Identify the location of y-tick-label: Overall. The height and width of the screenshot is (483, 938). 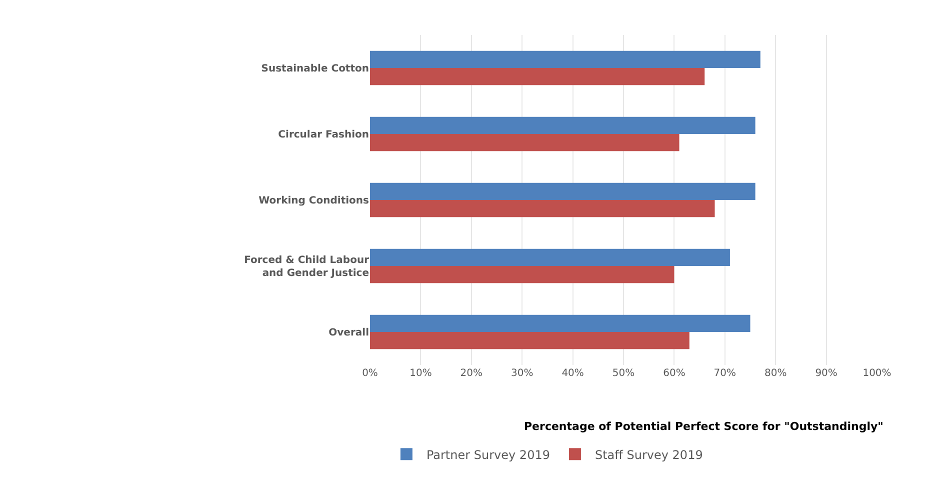
(348, 333).